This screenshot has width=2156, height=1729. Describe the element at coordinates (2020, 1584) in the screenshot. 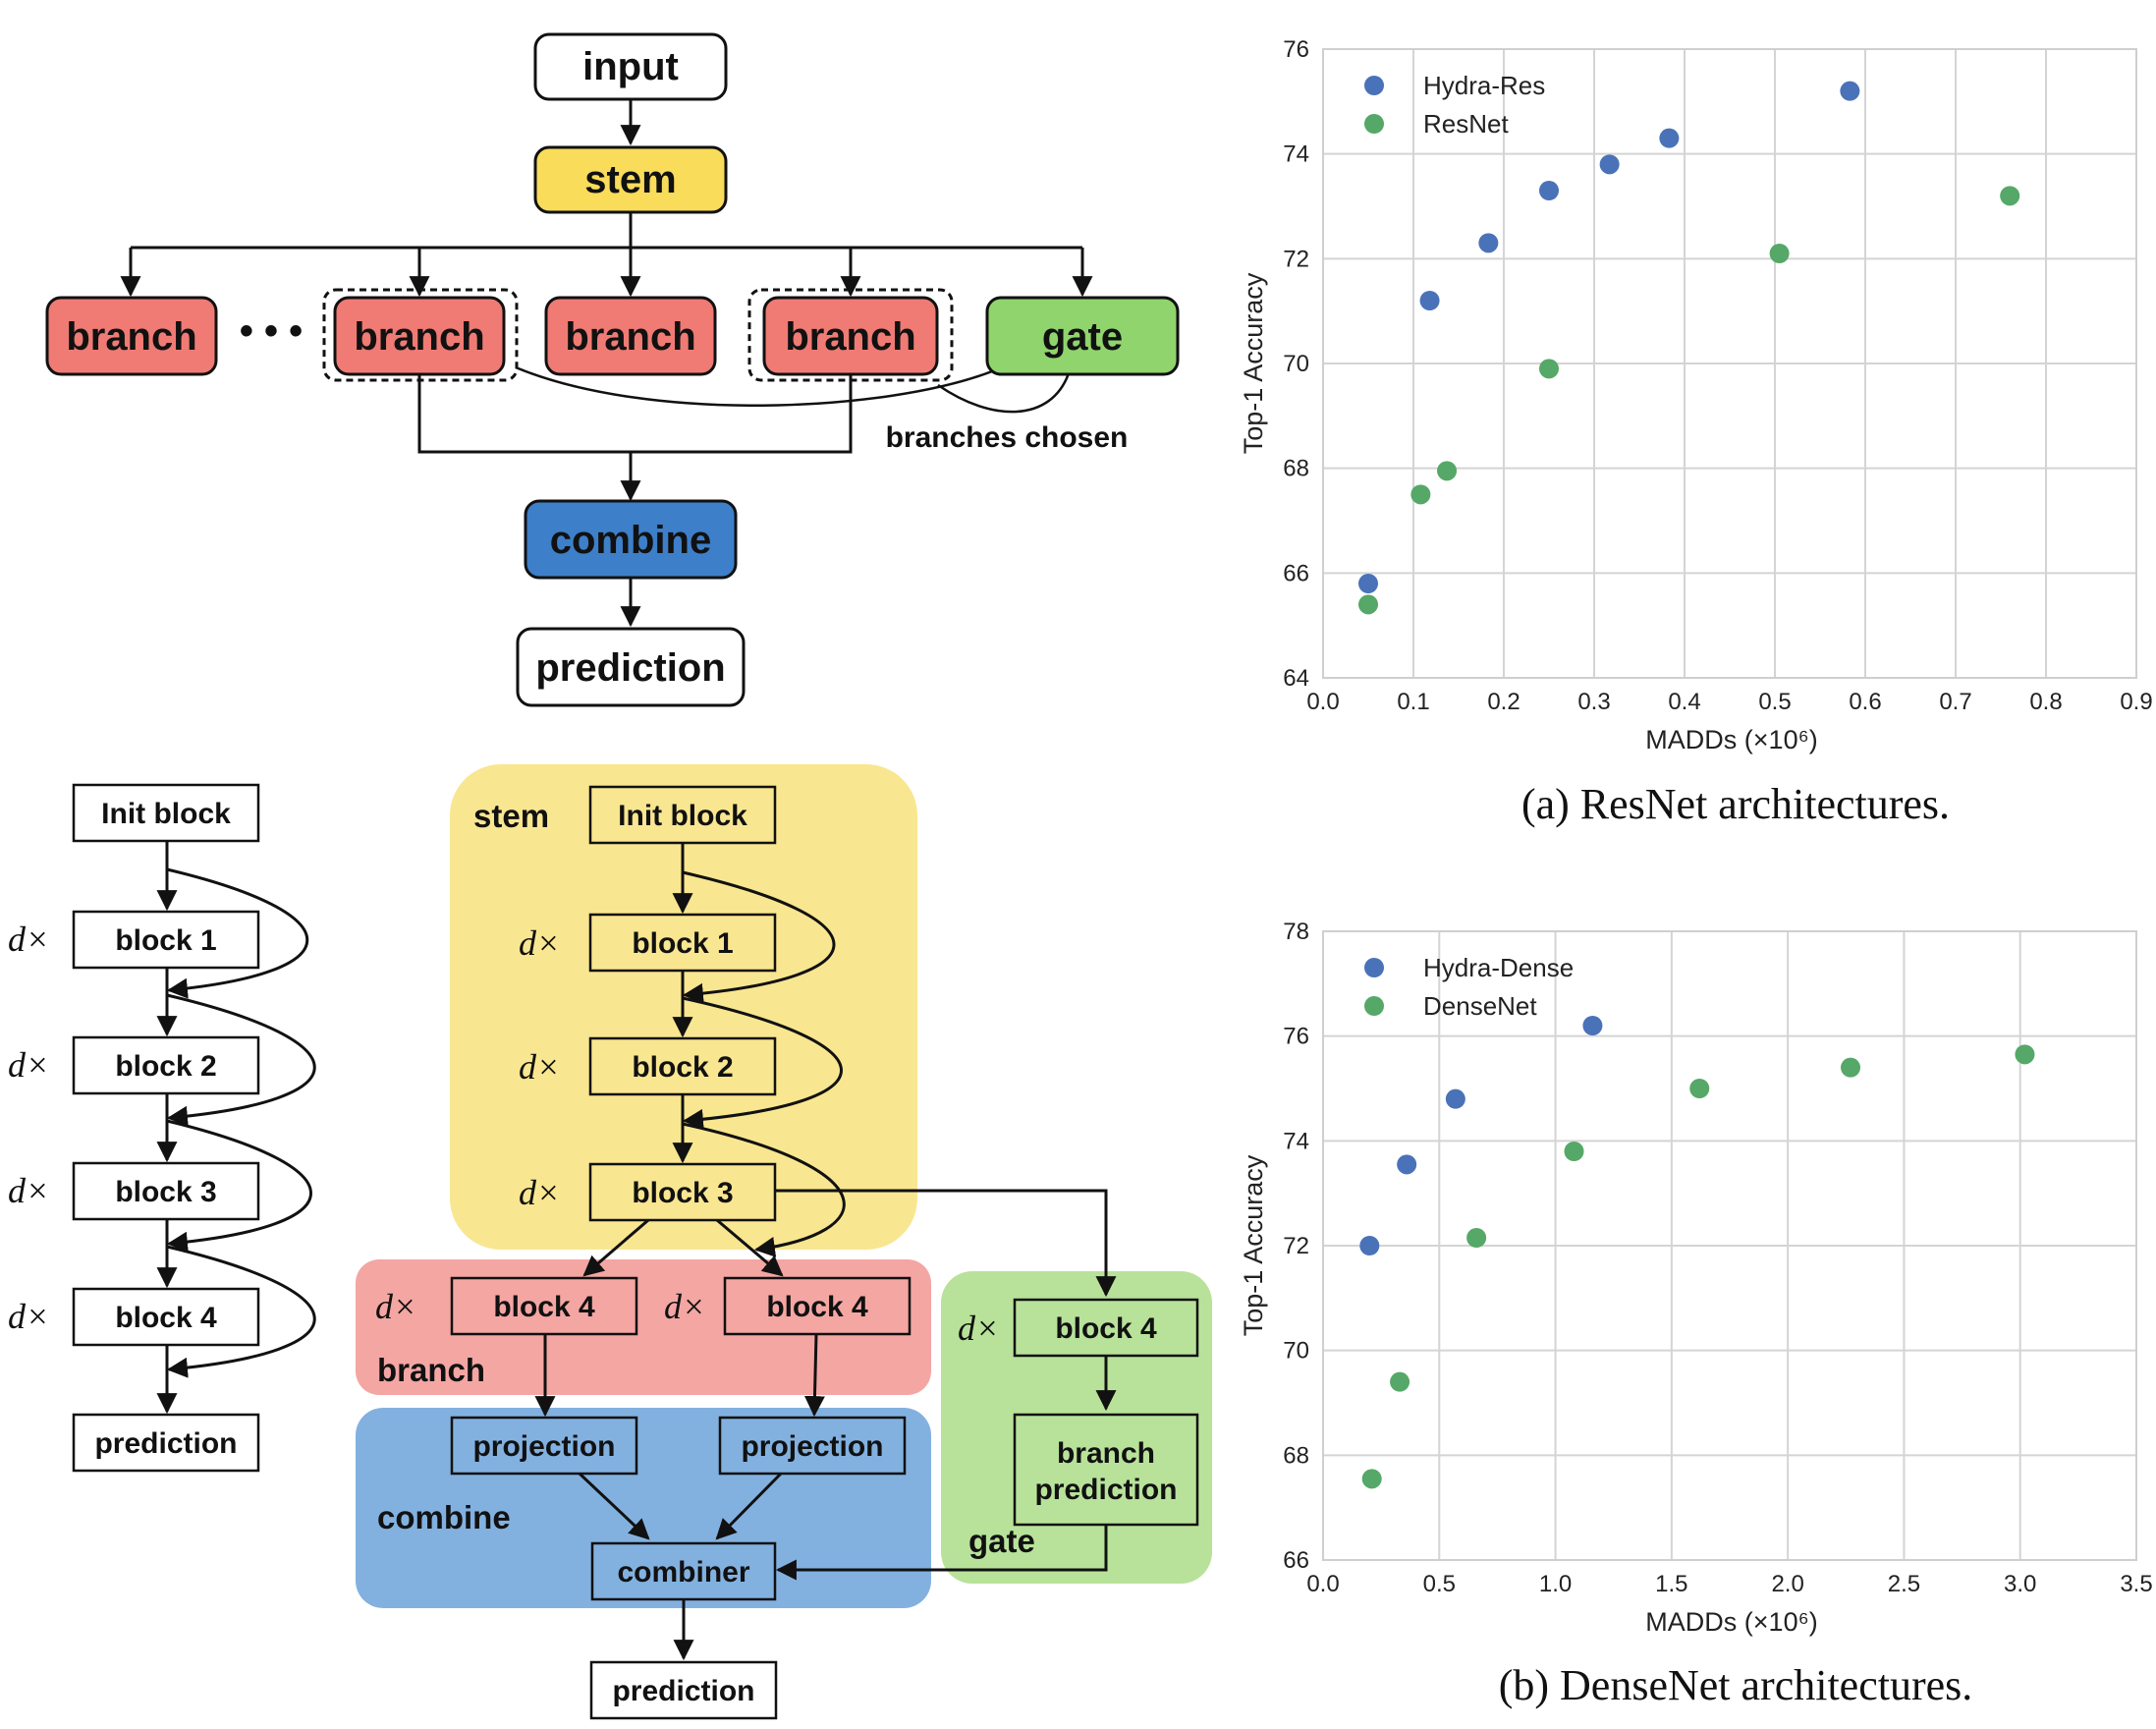

I see `x-tick-label: 3.0` at that location.